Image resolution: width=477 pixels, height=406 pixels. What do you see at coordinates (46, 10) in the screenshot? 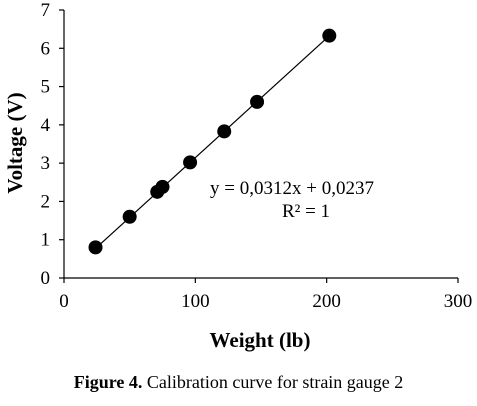
I see `y-tick-label: 7` at bounding box center [46, 10].